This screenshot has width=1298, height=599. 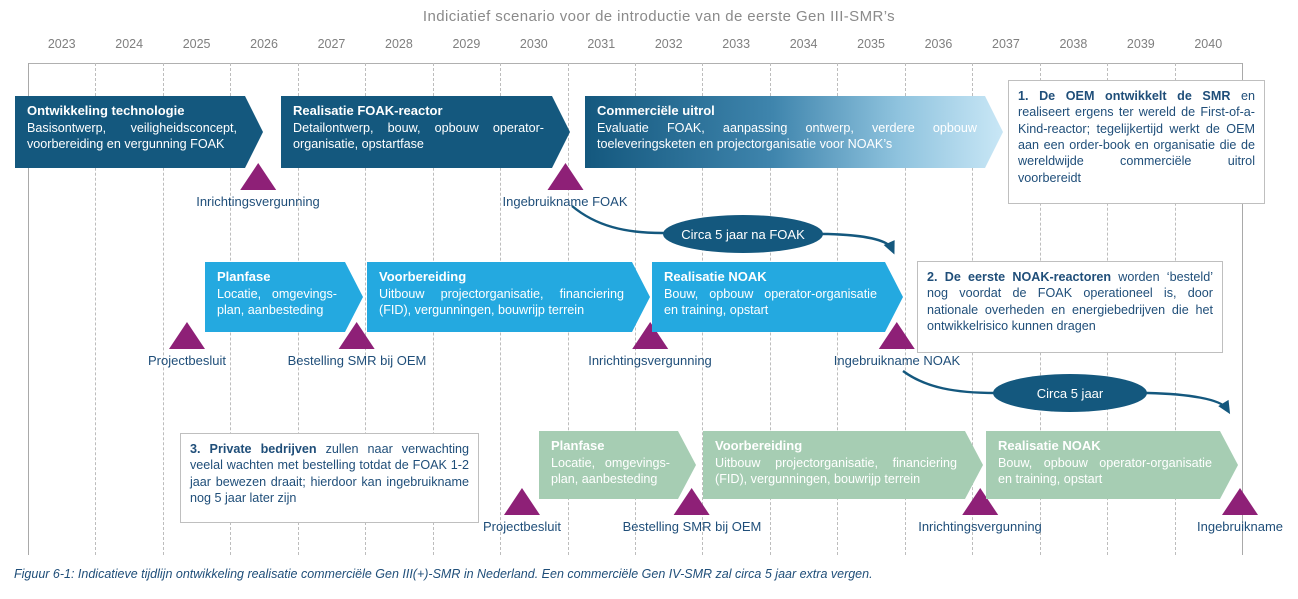 I want to click on year-label-2039: 2039, so click(x=1140, y=44).